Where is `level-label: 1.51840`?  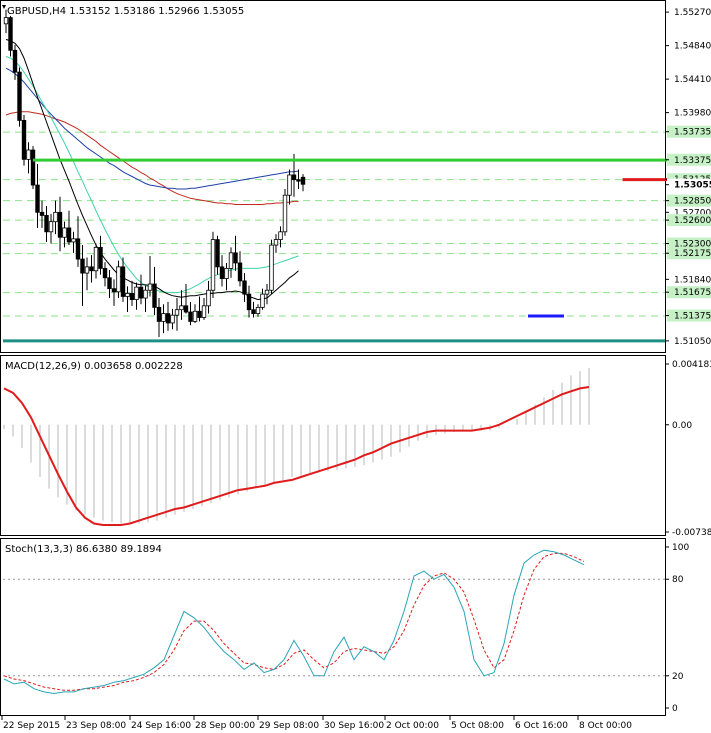
level-label: 1.51840 is located at coordinates (692, 280).